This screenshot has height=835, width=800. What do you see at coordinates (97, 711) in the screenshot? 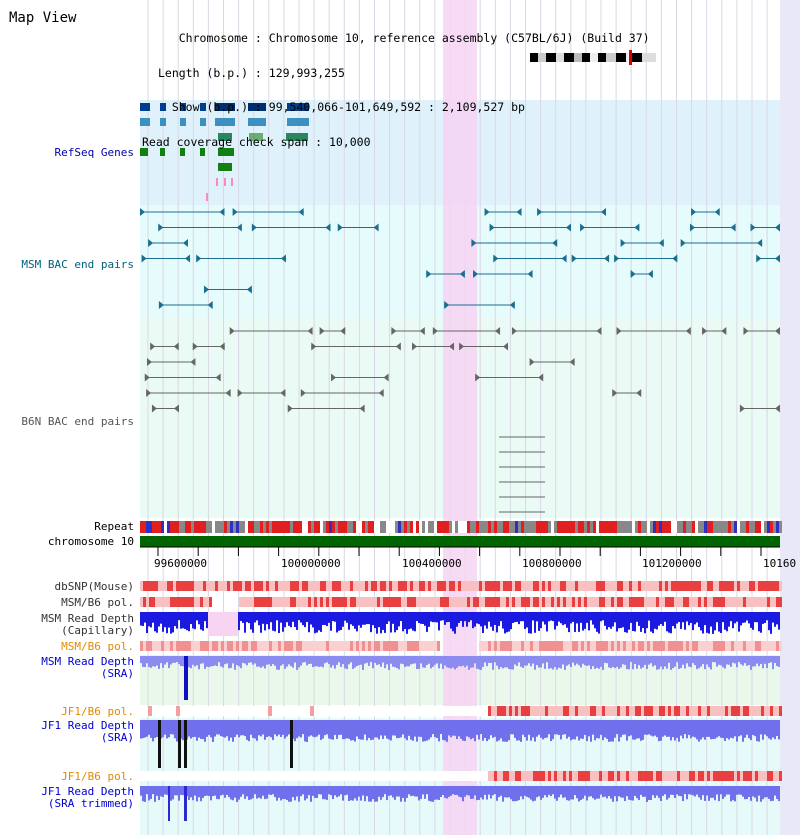
I see `track-label-jf1-b6-pol: JF1/B6 pol.` at bounding box center [97, 711].